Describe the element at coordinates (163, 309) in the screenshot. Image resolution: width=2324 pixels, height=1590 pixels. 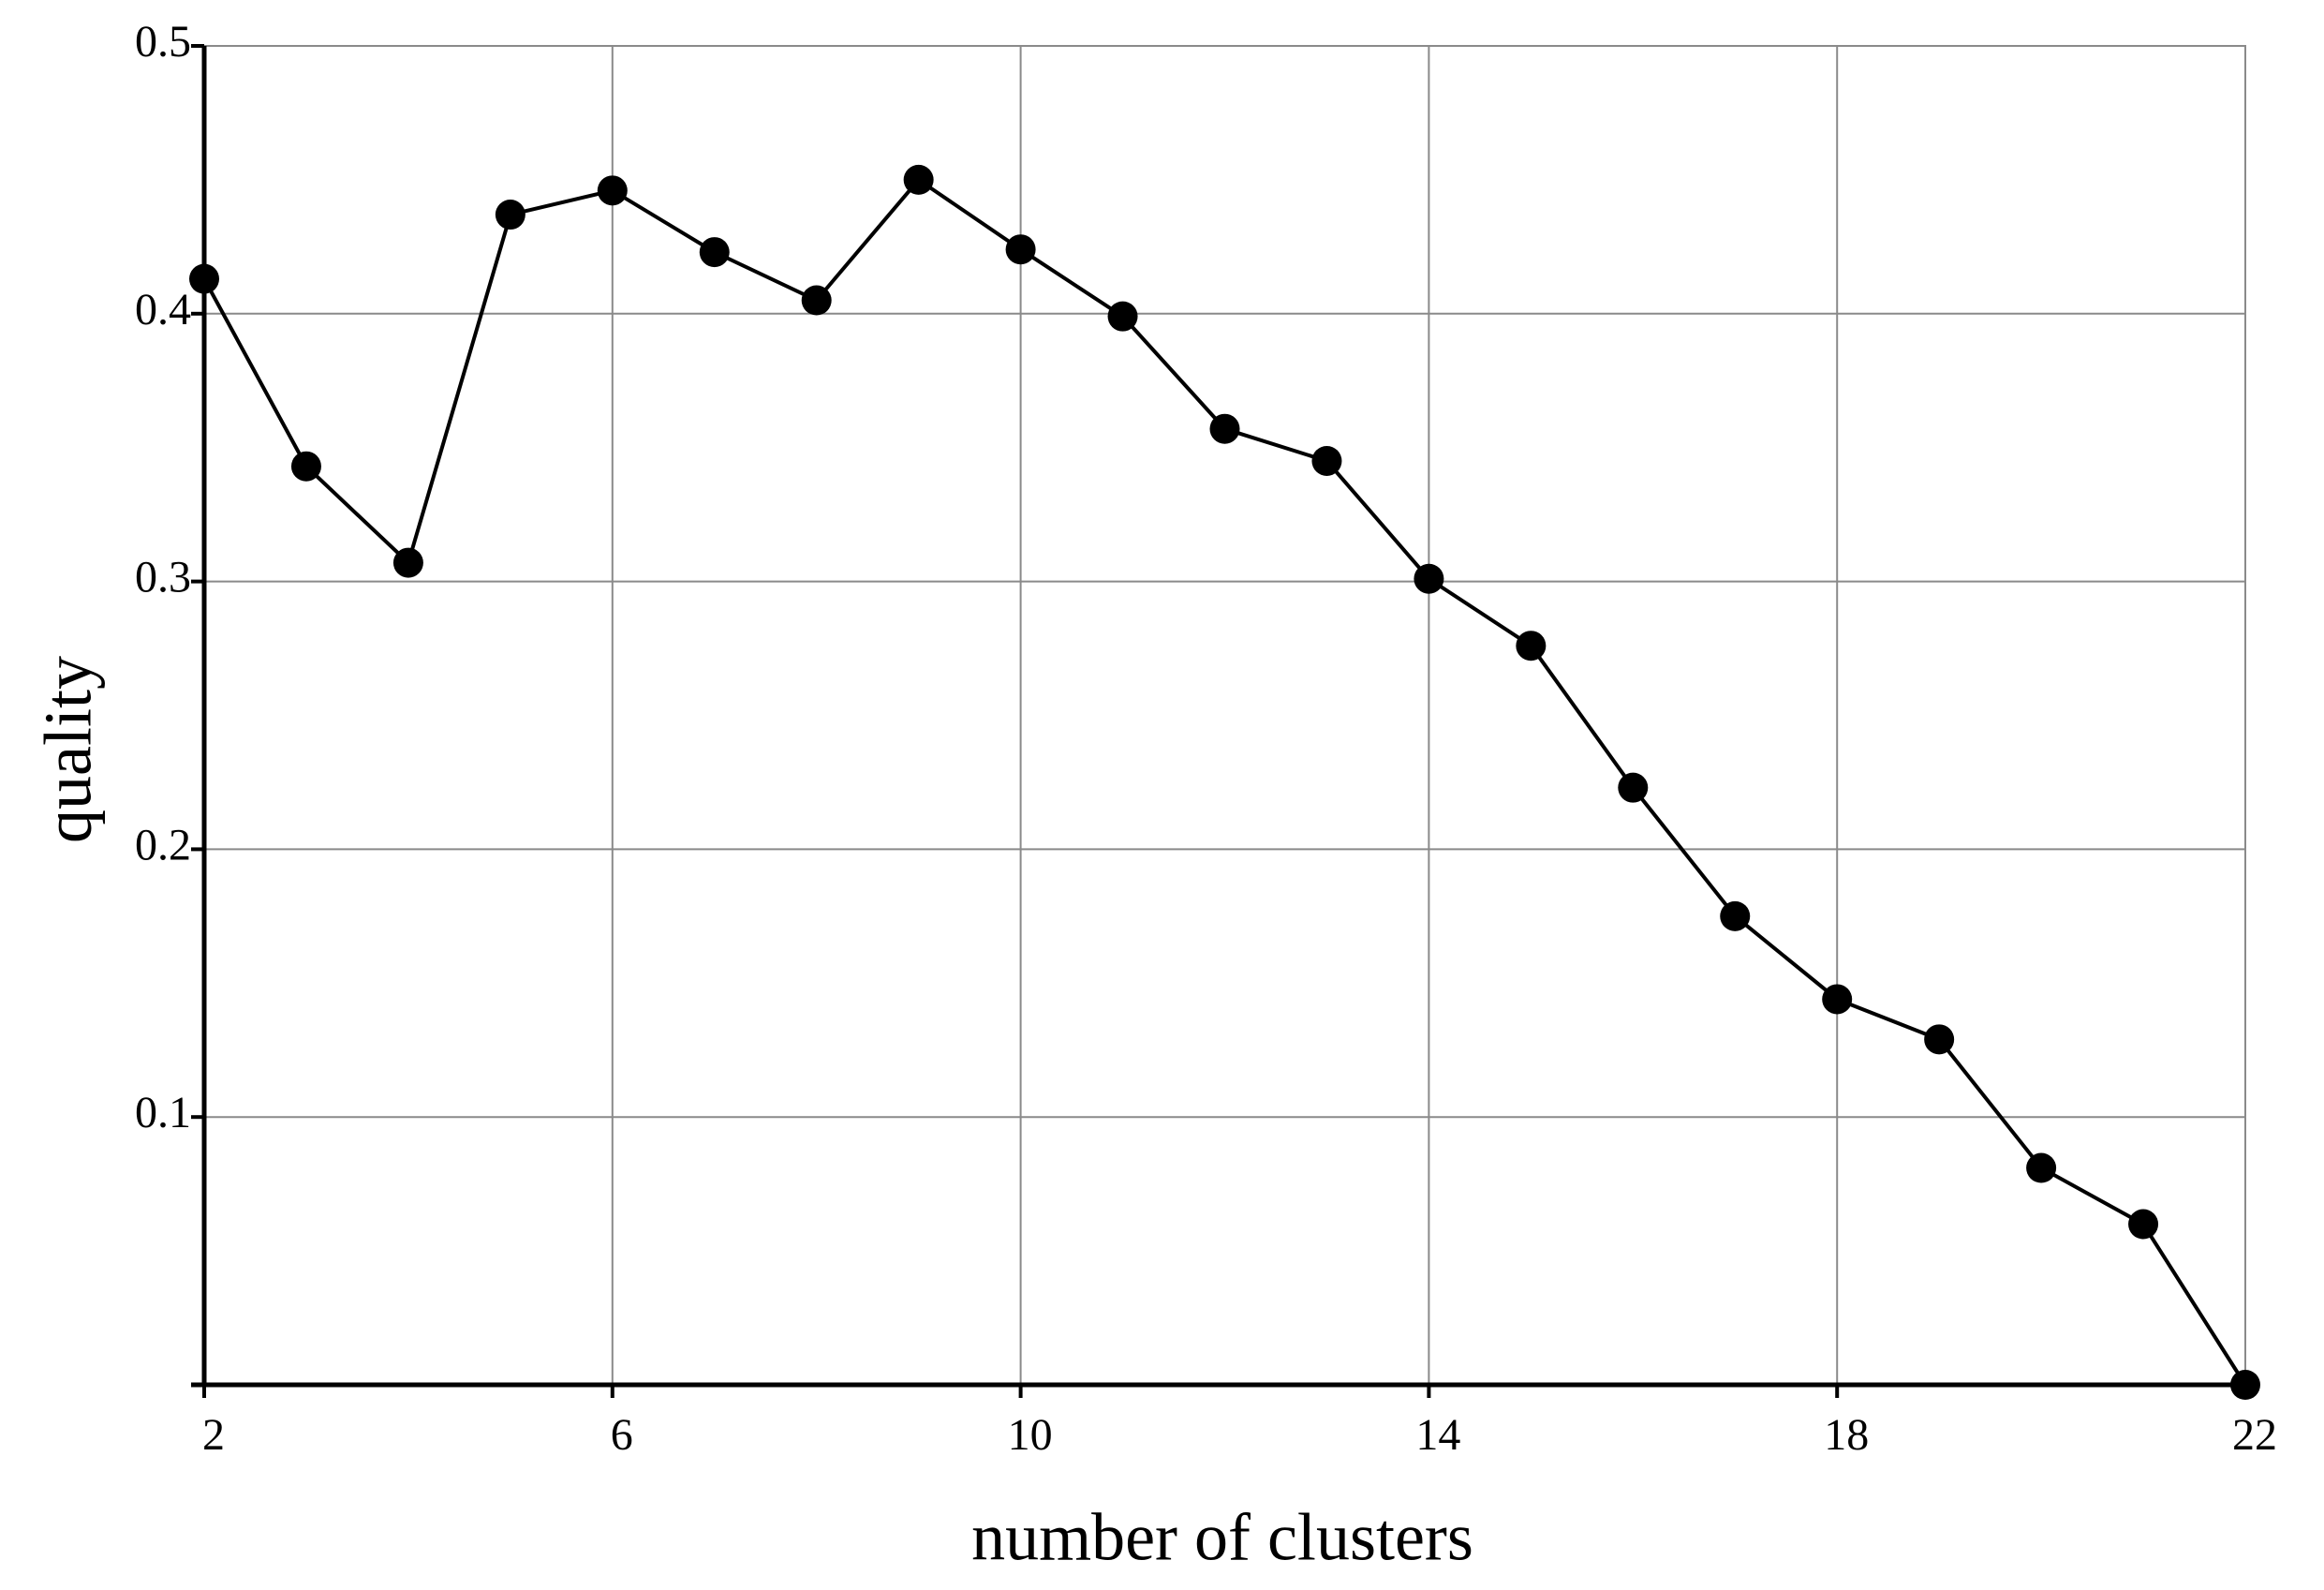
I see `y-tick-label: 0.4` at that location.